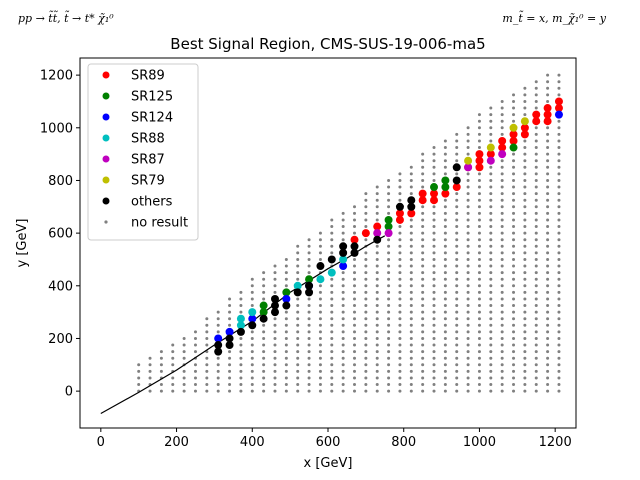 The image size is (640, 480). What do you see at coordinates (263, 305) in the screenshot?
I see `point-sr125` at bounding box center [263, 305].